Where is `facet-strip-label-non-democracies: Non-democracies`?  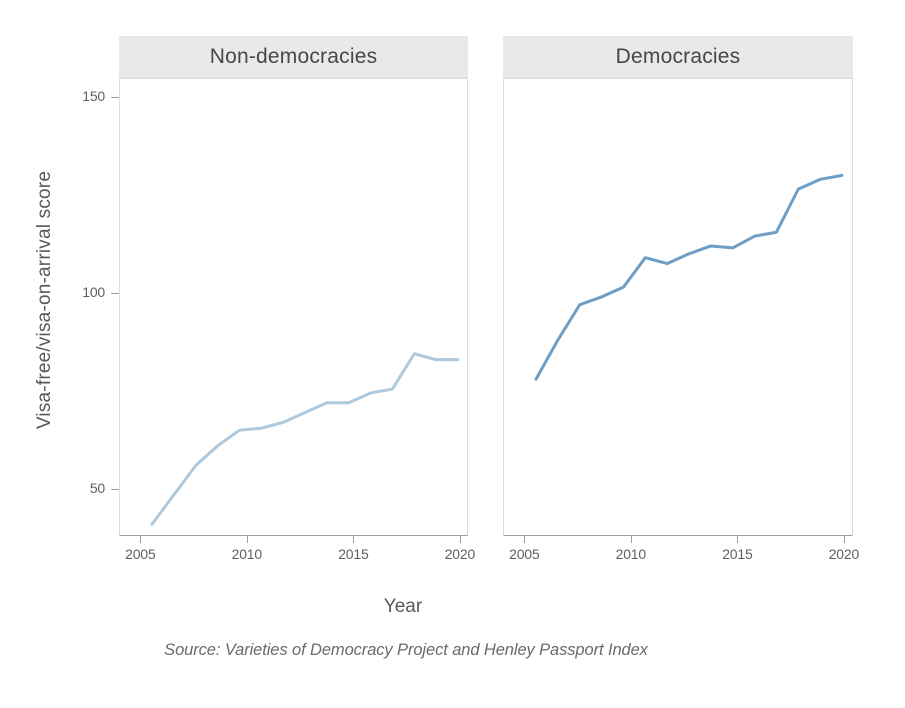
facet-strip-label-non-democracies: Non-democracies is located at coordinates (293, 56).